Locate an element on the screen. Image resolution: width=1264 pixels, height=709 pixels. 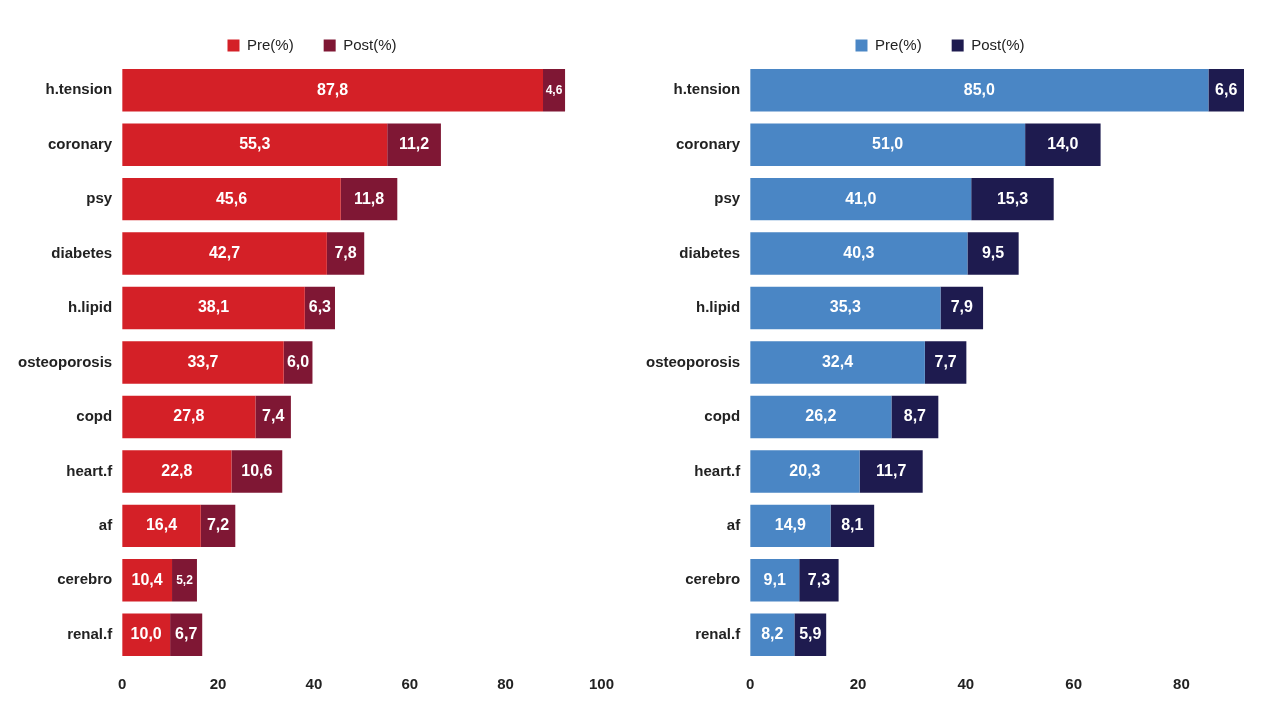
data-label: 20,3 is located at coordinates (805, 470).